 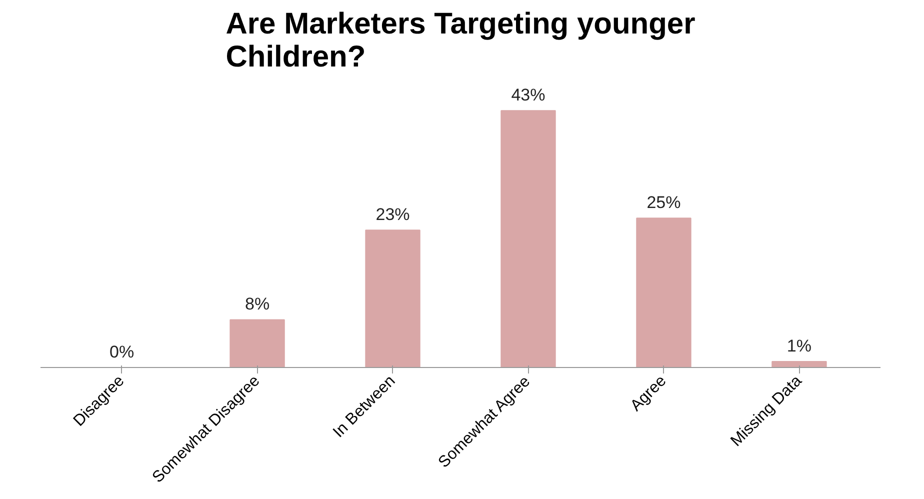 I want to click on chart-title: Are Marketers Targeting younger Children?, so click(x=461, y=41).